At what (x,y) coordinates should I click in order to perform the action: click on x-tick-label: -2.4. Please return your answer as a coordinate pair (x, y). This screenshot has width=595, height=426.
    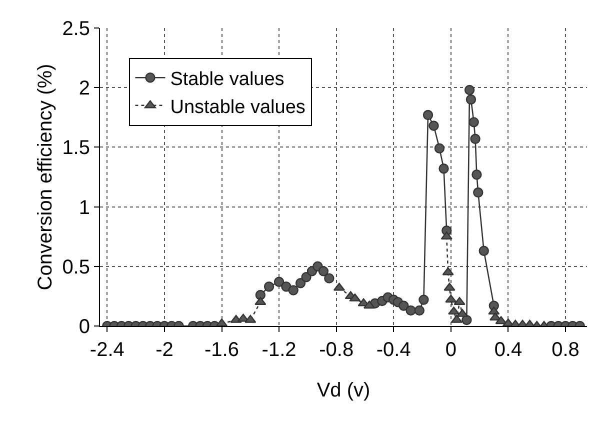
    Looking at the image, I should click on (107, 350).